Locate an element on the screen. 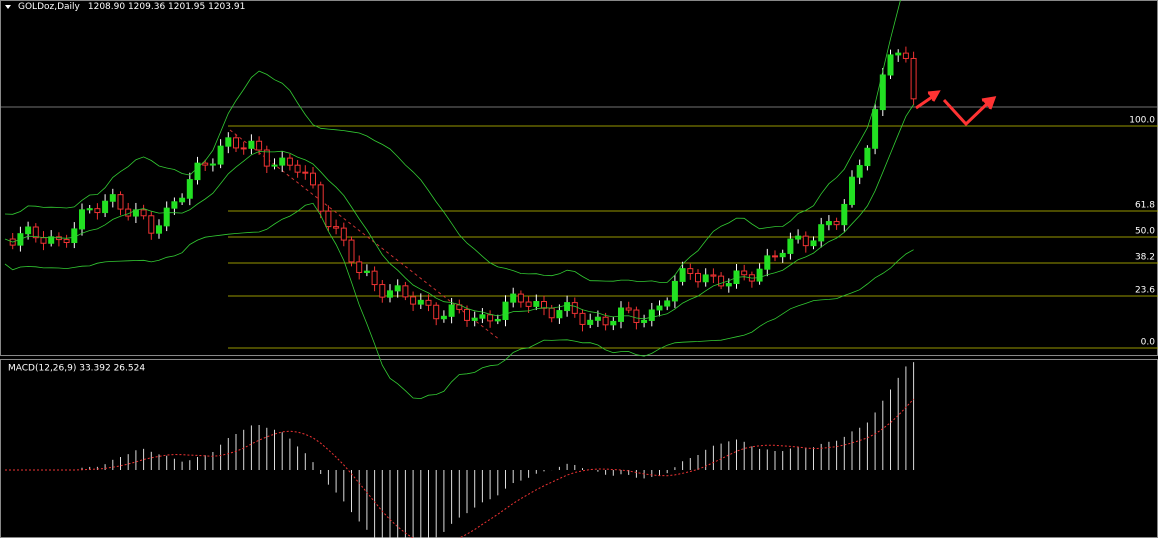 This screenshot has height=538, width=1158. forecast-arrows is located at coordinates (956, 108).